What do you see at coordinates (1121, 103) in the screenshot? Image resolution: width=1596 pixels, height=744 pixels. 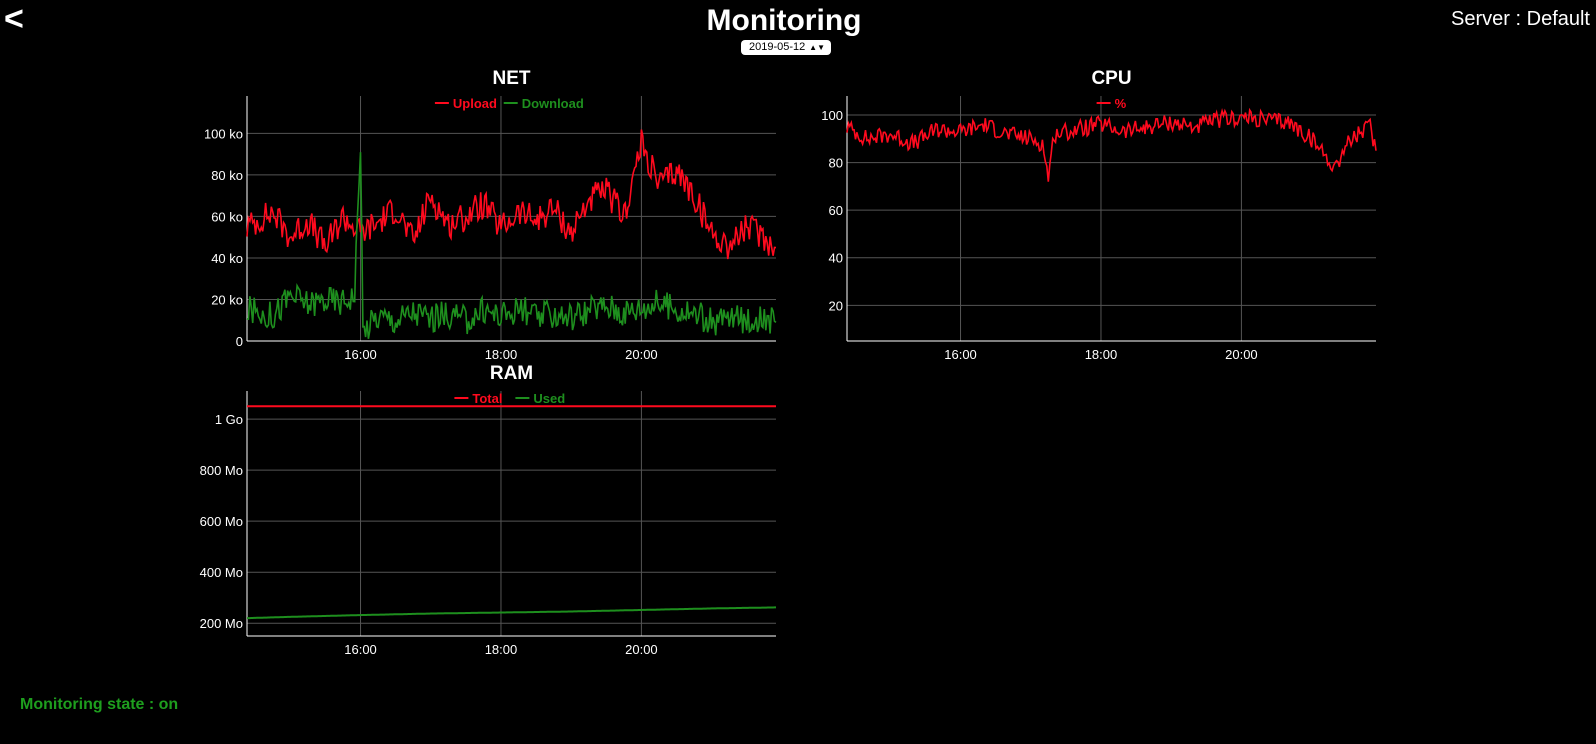 I see `legend-label: %` at bounding box center [1121, 103].